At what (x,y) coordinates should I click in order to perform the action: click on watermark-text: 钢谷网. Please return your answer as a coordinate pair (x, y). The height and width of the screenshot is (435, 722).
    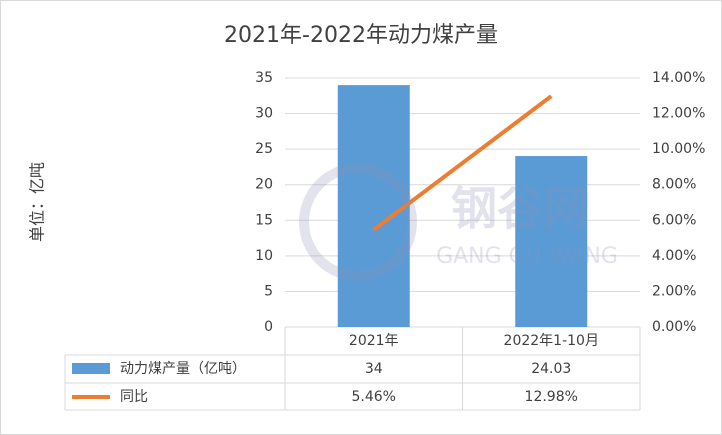
    Looking at the image, I should click on (520, 209).